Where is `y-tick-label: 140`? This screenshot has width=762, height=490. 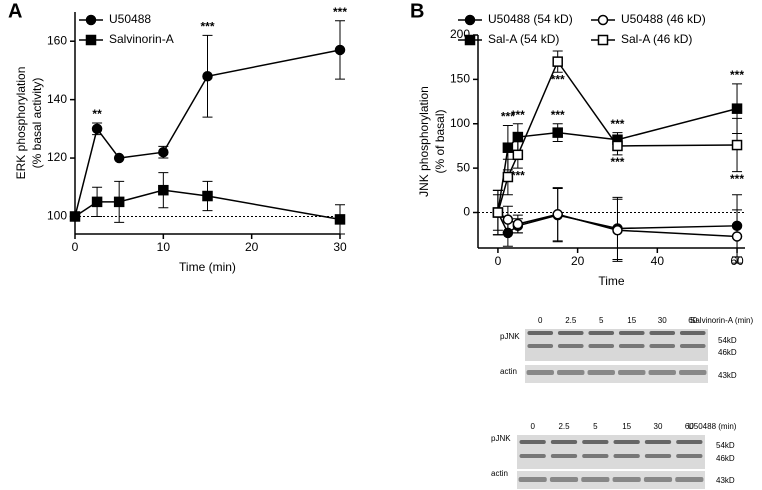 y-tick-label: 140 is located at coordinates (57, 99).